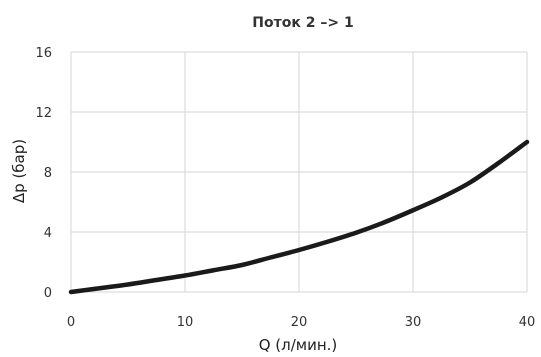 The height and width of the screenshot is (357, 541). What do you see at coordinates (299, 322) in the screenshot?
I see `x-tick-label: 20` at bounding box center [299, 322].